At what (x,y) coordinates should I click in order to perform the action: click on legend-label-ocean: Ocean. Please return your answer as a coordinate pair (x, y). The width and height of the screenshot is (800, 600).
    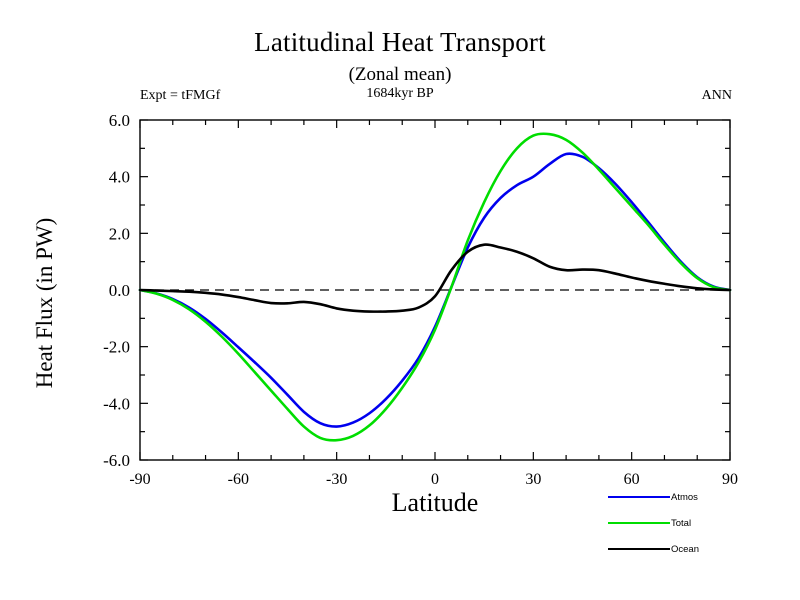
    Looking at the image, I should click on (685, 549).